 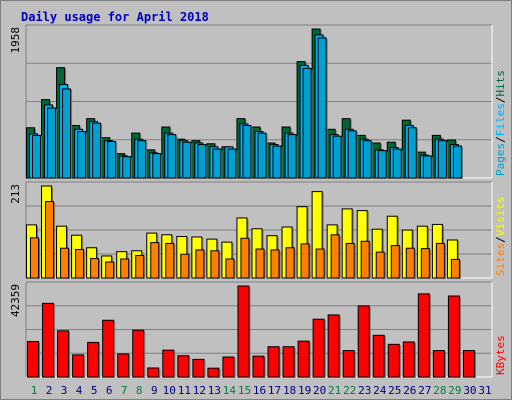 I want to click on bar-pages-day-6-fill, so click(x=112, y=159).